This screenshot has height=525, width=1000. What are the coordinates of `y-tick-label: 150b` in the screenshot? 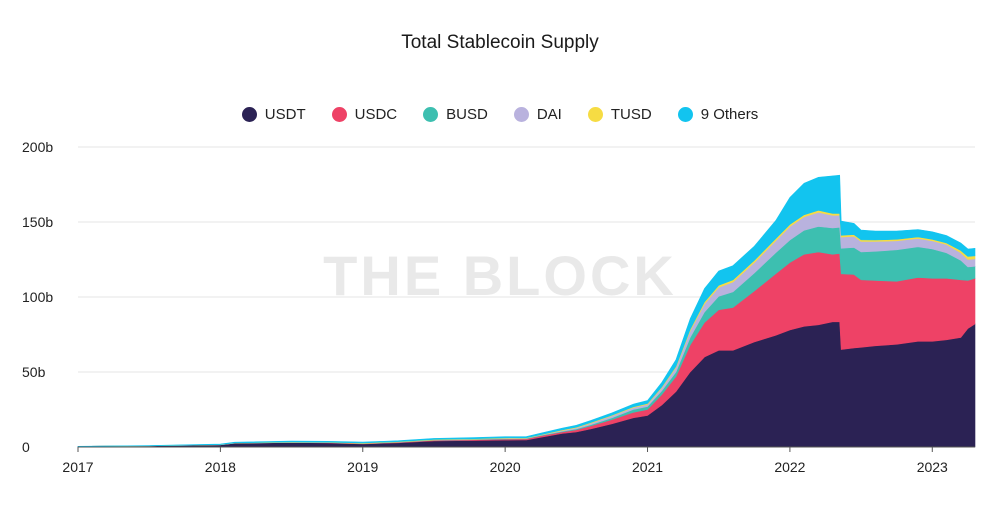 It's located at (37, 222).